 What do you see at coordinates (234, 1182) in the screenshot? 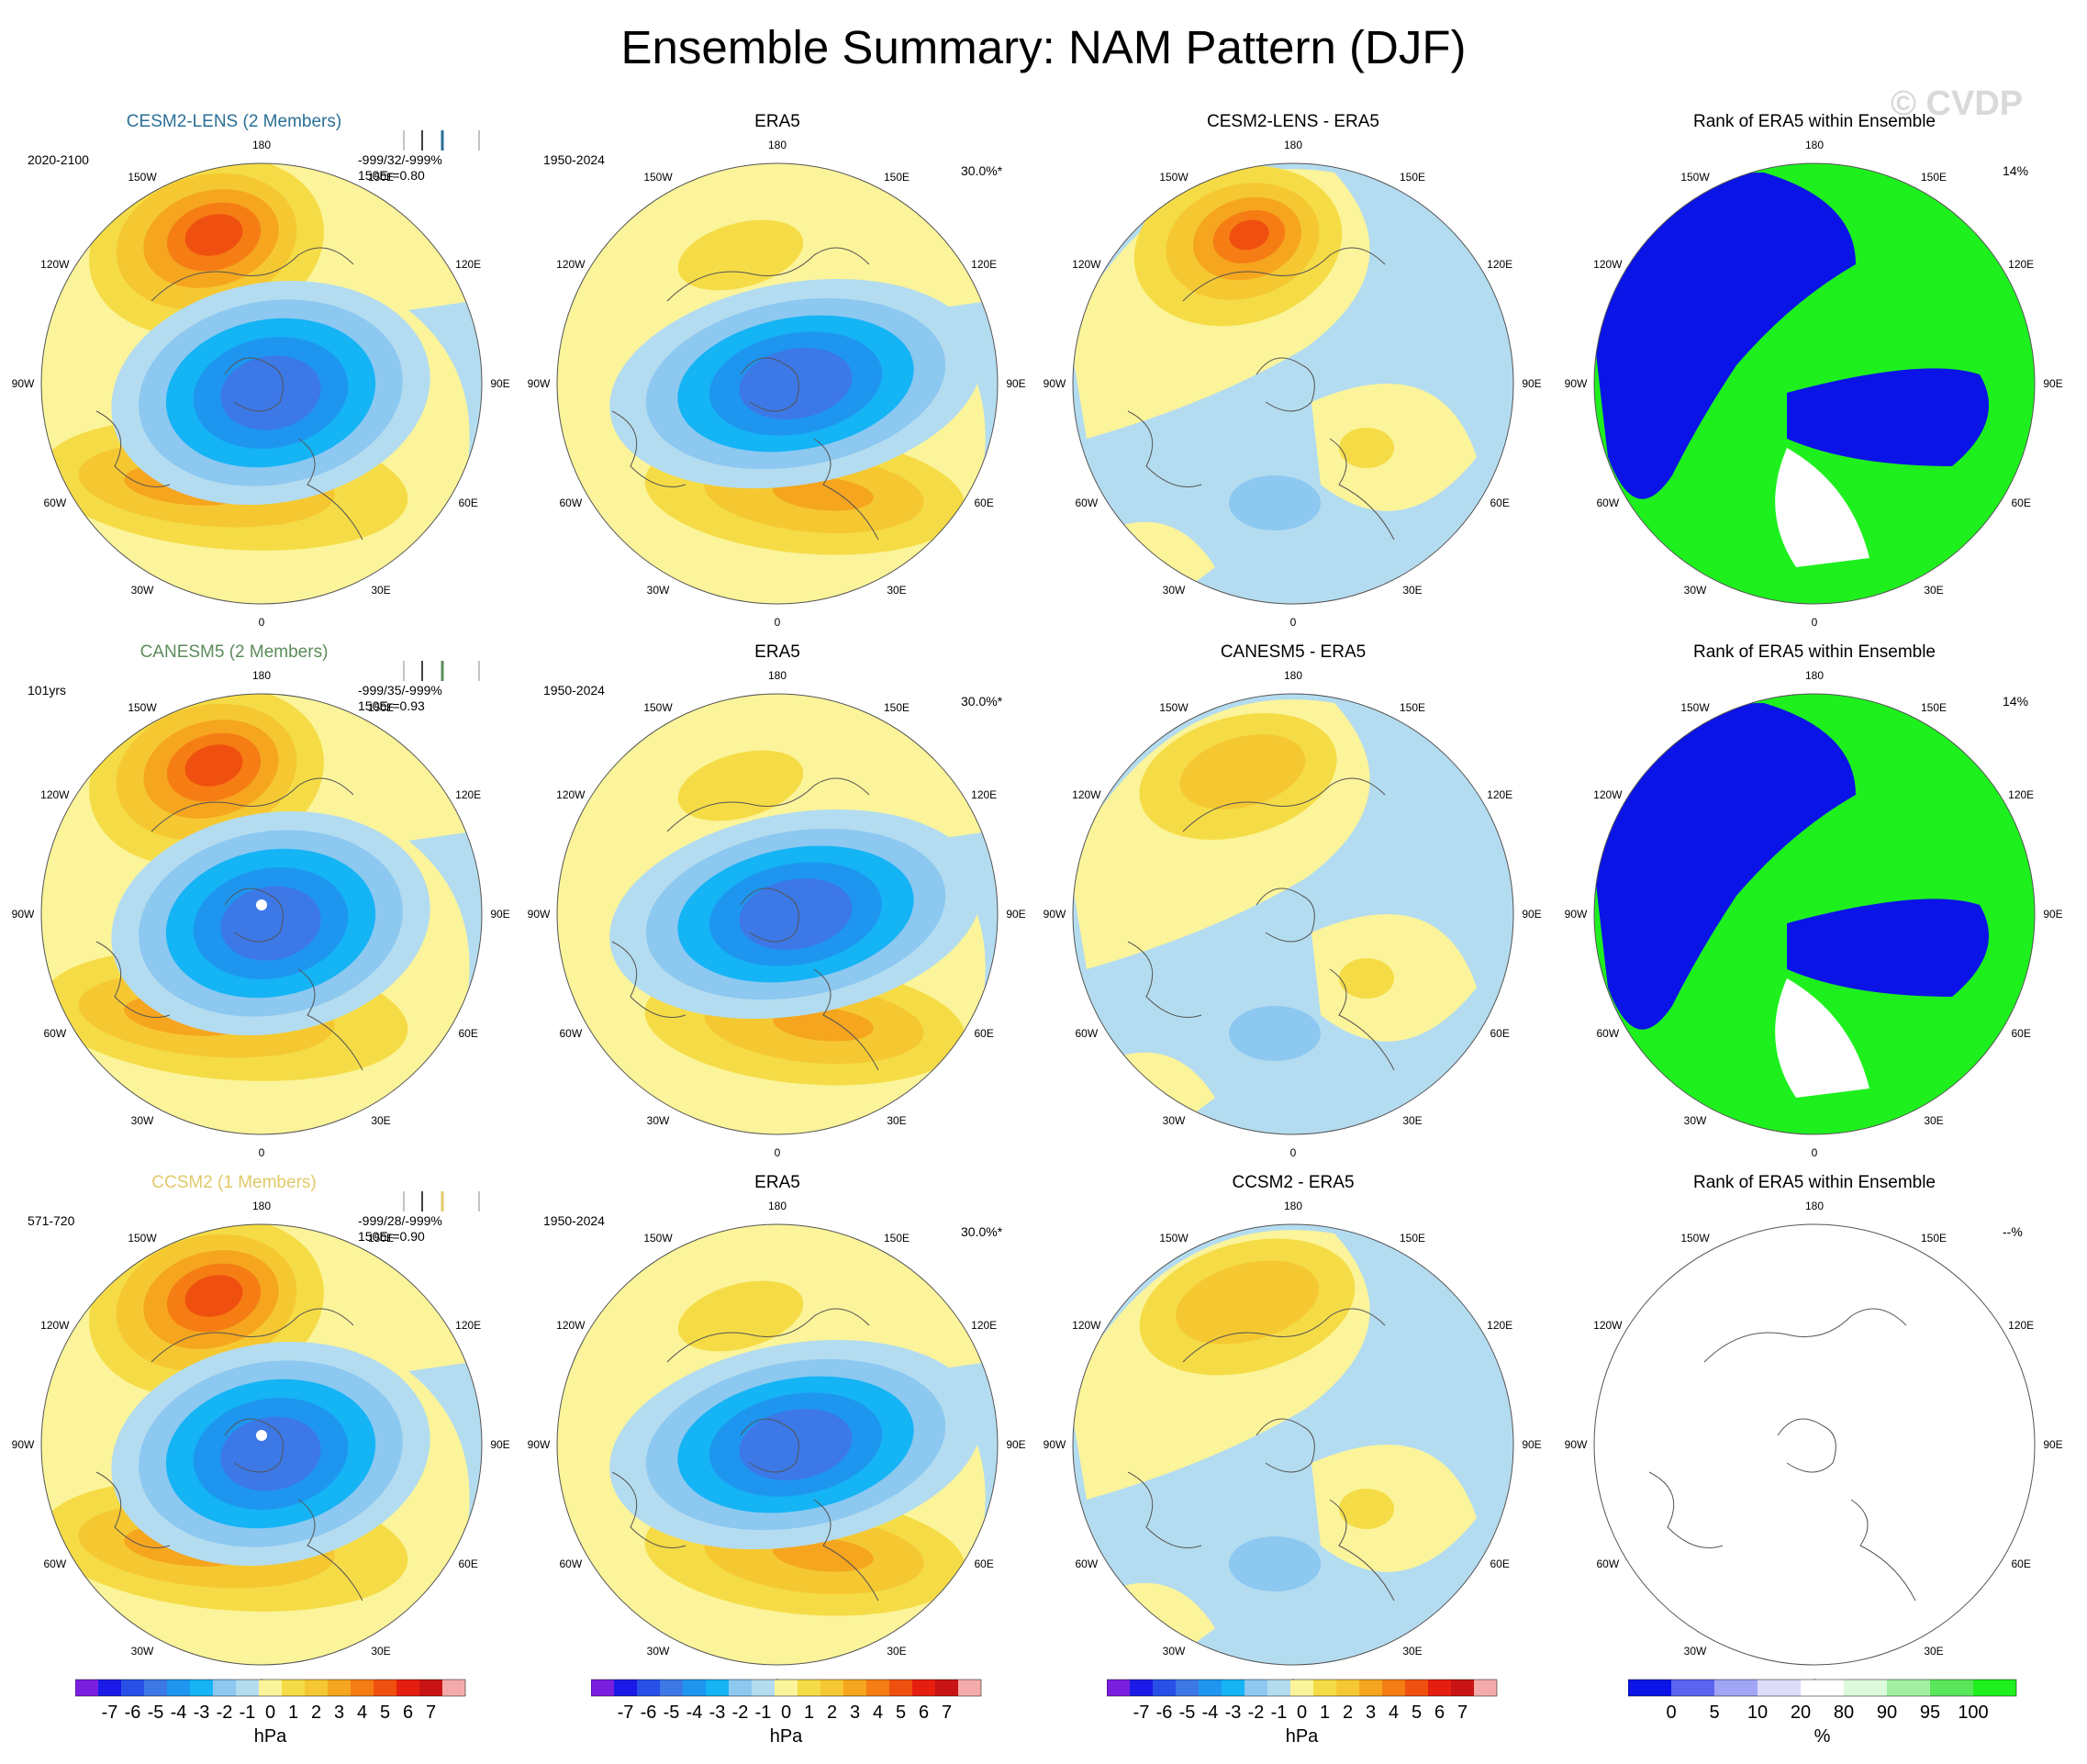
I see `panel-title: CCSM2 (1 Members)` at bounding box center [234, 1182].